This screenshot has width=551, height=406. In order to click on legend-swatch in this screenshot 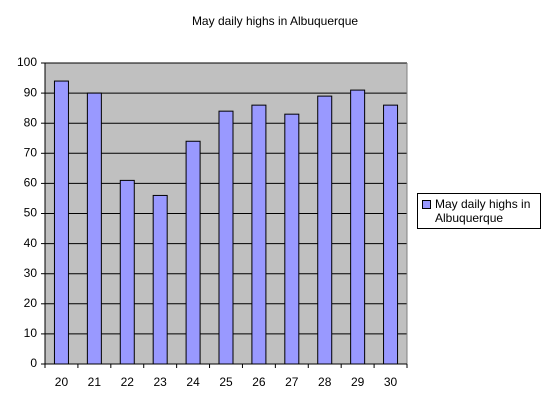, I will do `click(426, 204)`.